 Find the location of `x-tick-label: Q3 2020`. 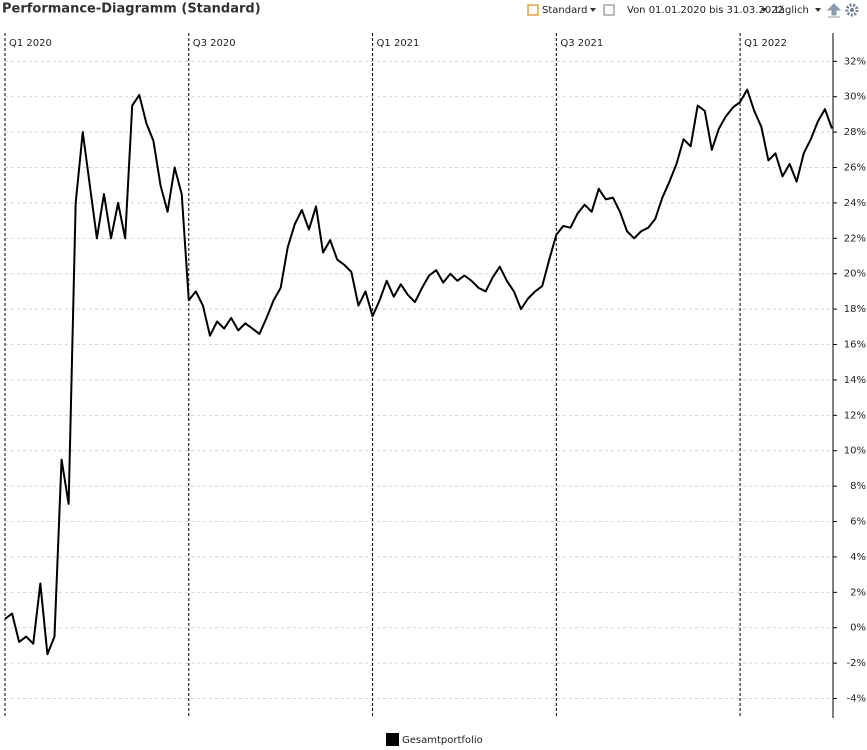

x-tick-label: Q3 2020 is located at coordinates (214, 43).